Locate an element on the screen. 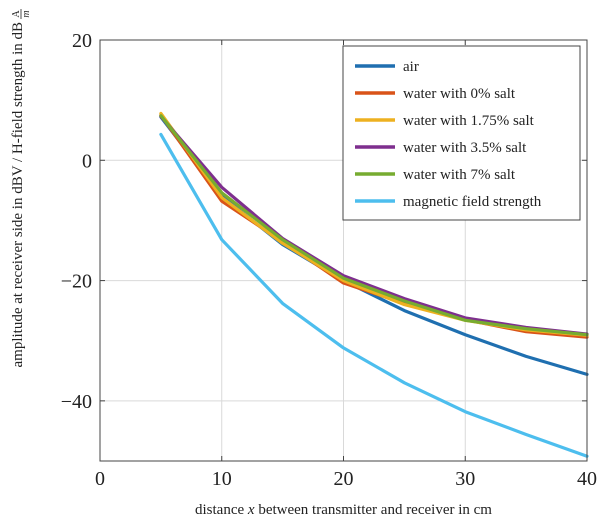 The width and height of the screenshot is (606, 530). x-axis-label-part: x is located at coordinates (251, 510).